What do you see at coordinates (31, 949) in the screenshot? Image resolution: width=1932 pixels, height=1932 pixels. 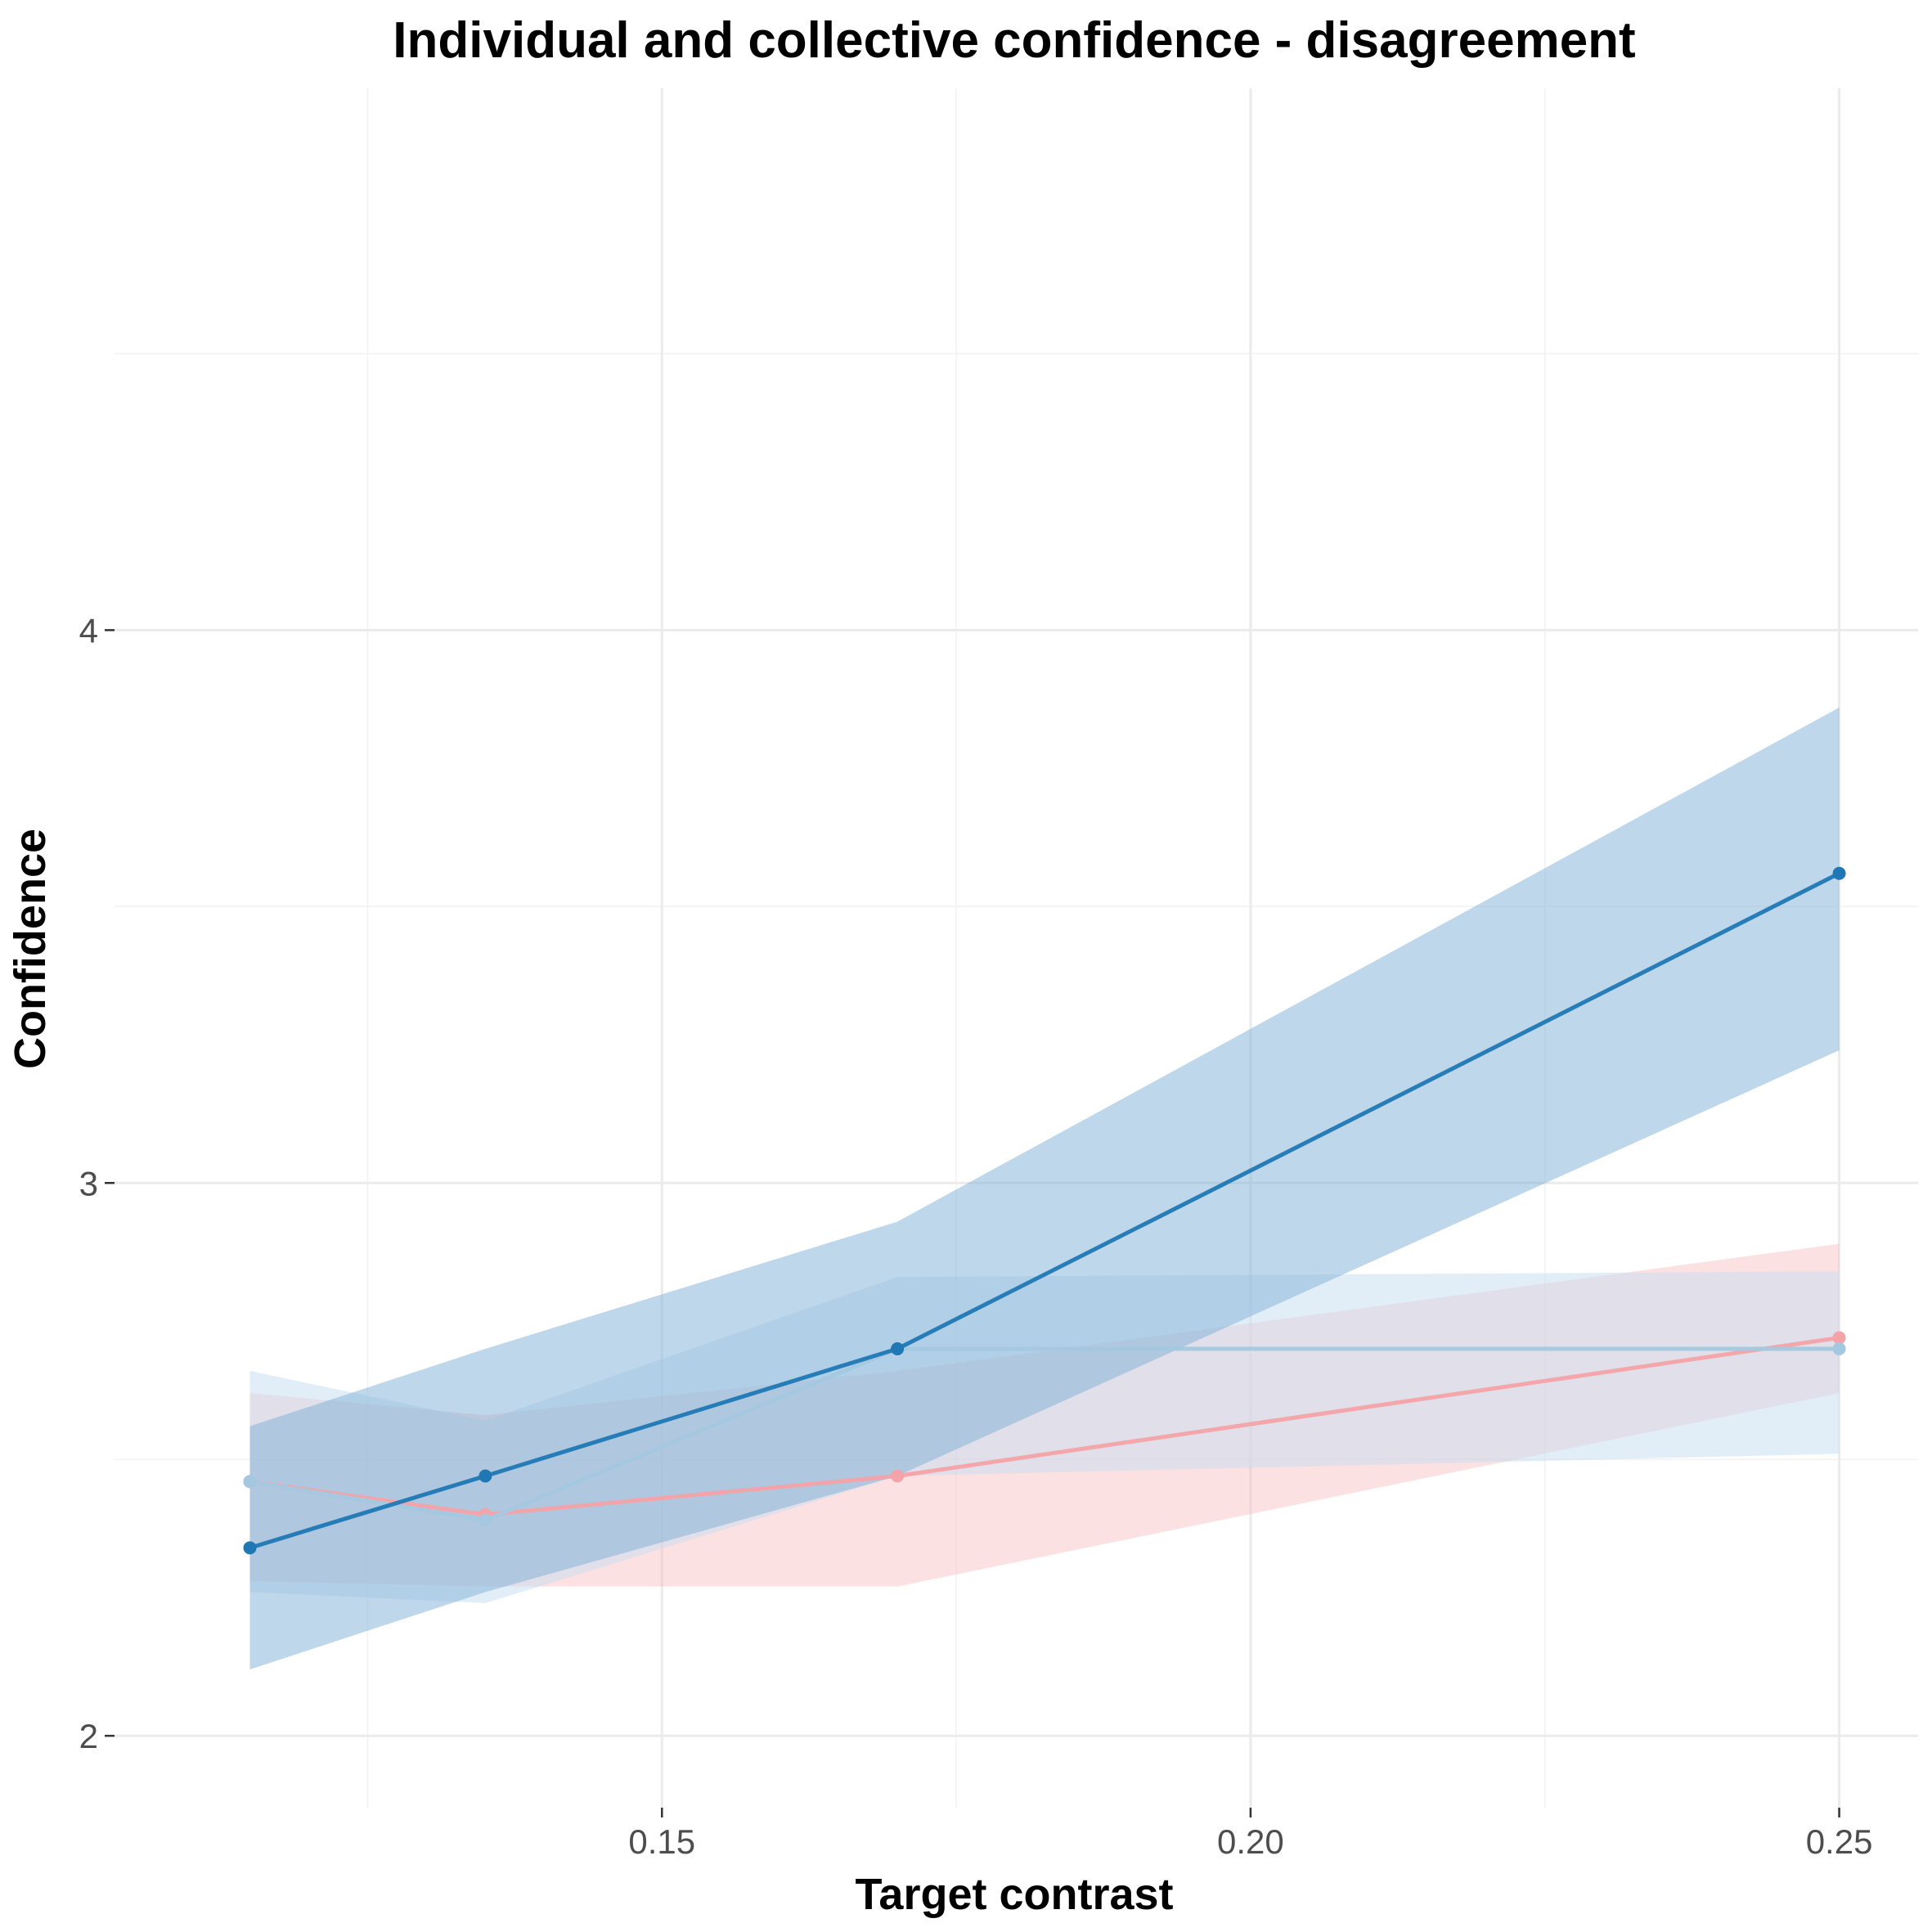 I see `y-axis-title: Confidence` at bounding box center [31, 949].